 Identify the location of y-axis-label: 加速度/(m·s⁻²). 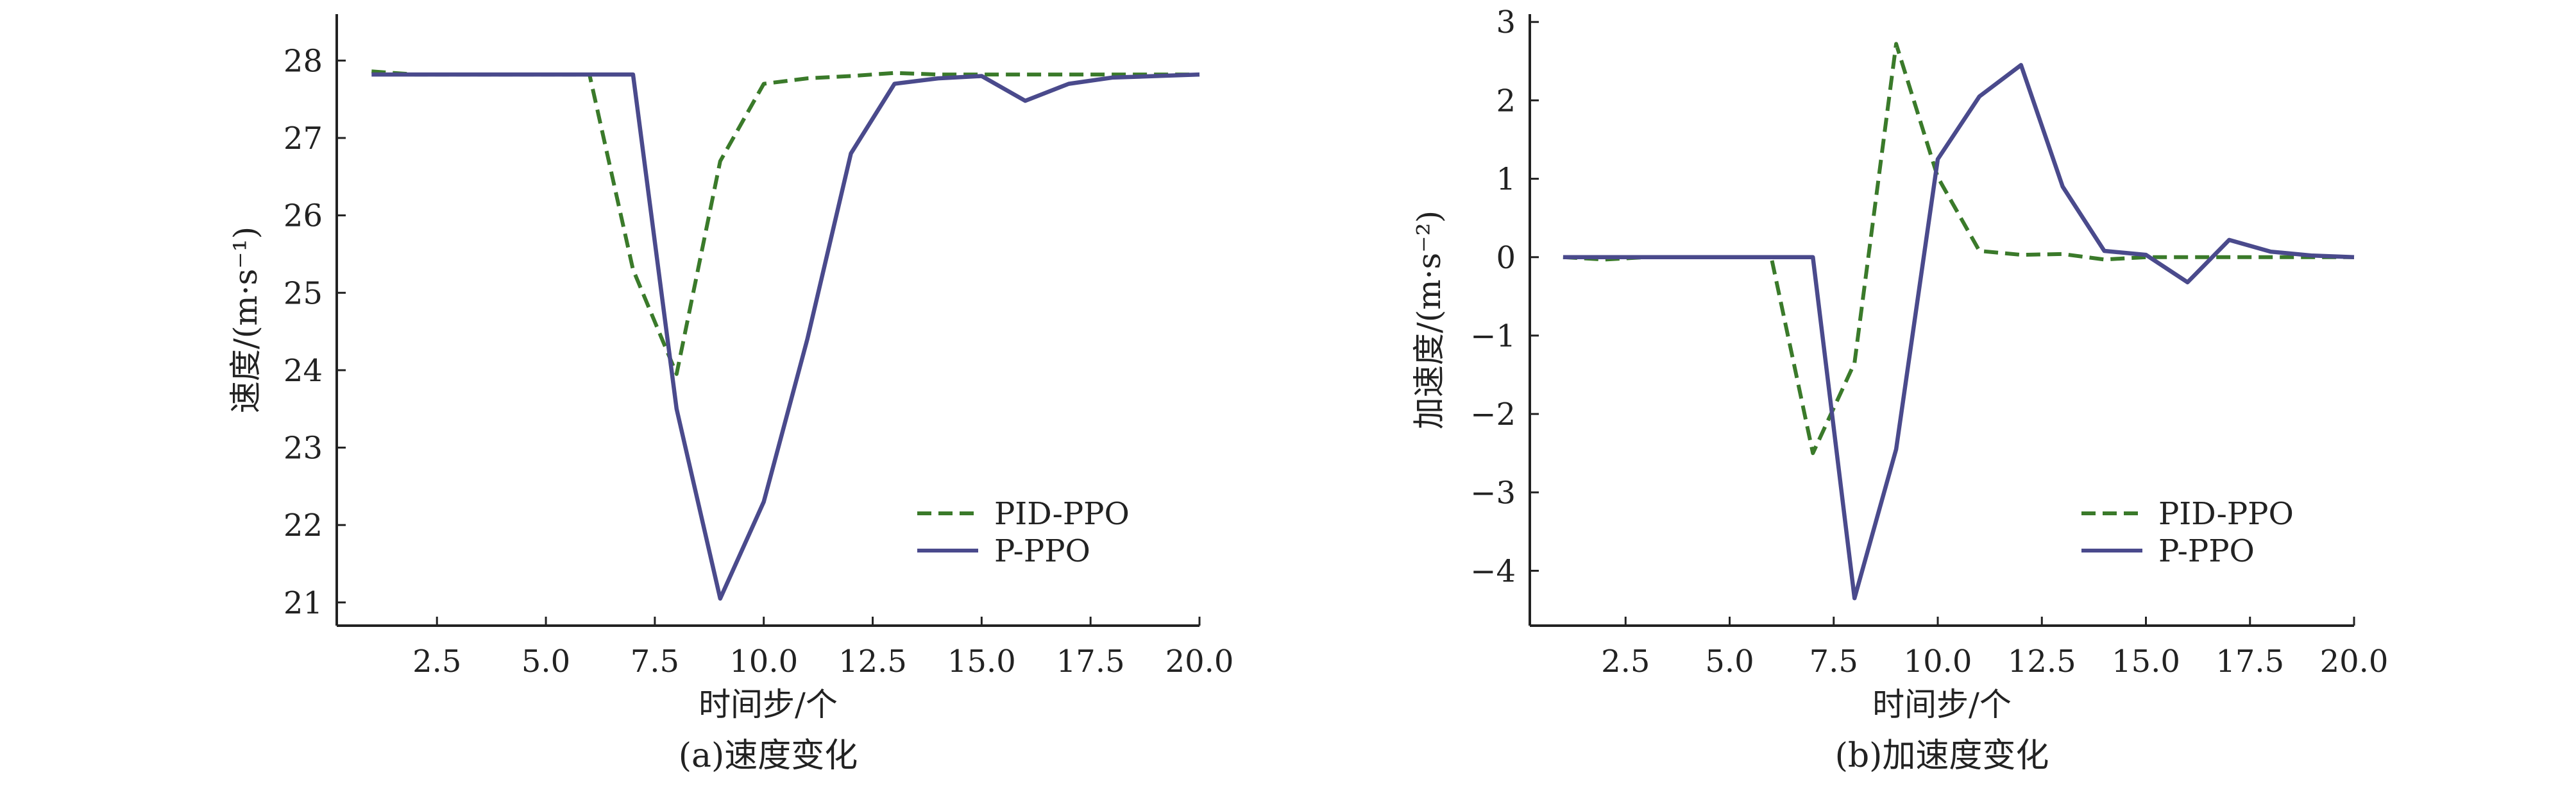
(1429, 319).